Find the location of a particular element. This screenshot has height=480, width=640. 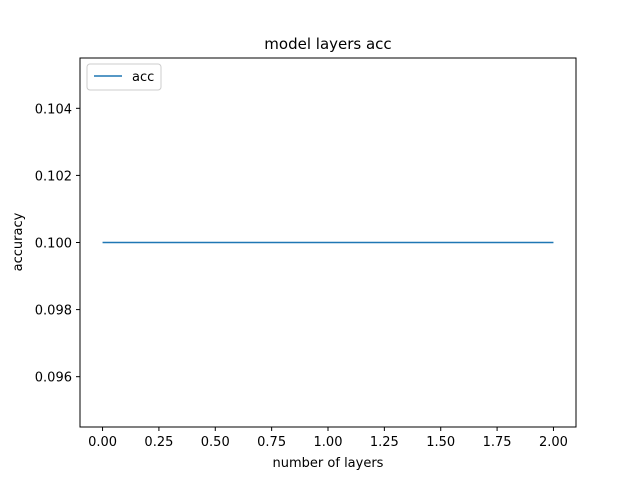

legend: acc is located at coordinates (124, 77).